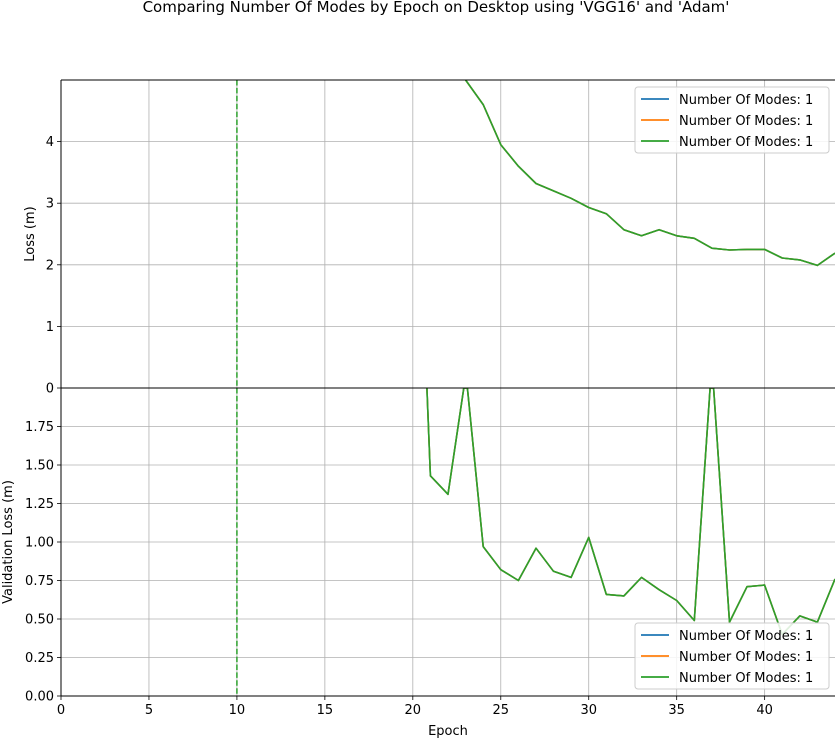  Describe the element at coordinates (413, 710) in the screenshot. I see `x-tick-label: 20` at that location.